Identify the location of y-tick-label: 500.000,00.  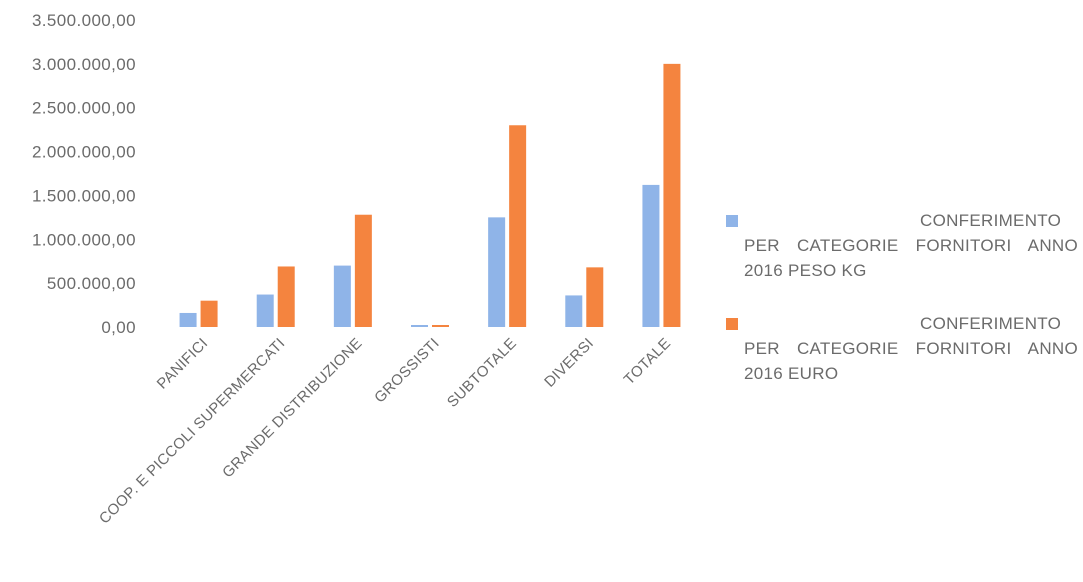
(91, 283).